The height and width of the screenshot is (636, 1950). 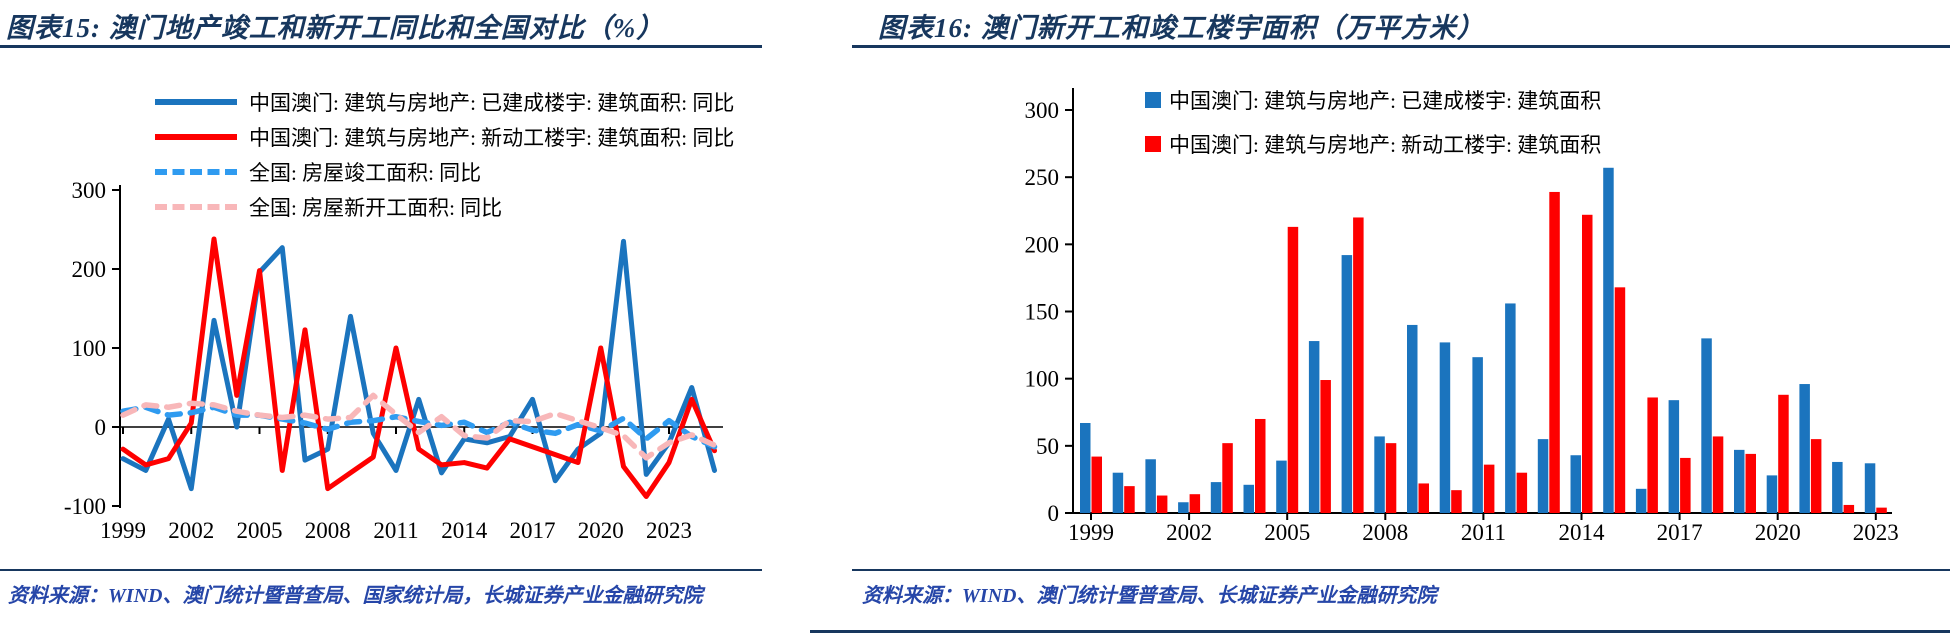 I want to click on figure16-source-separator, so click(x=1401, y=570).